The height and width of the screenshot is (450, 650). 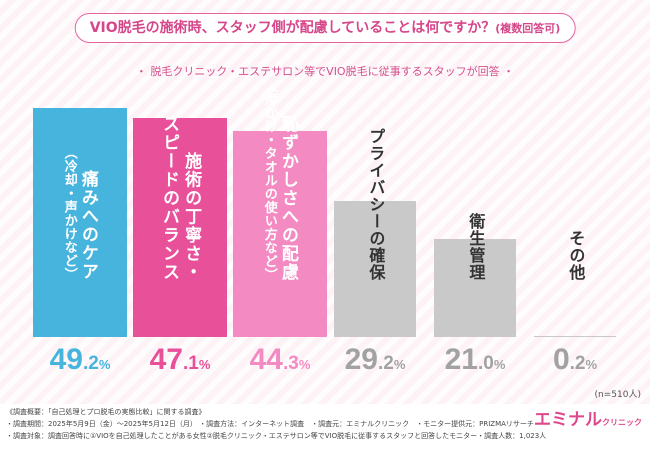 What do you see at coordinates (106, 412) in the screenshot?
I see `survey-heading: 《調査概要：「自己処理とプロ脱毛の実態比較」に関する調査》` at bounding box center [106, 412].